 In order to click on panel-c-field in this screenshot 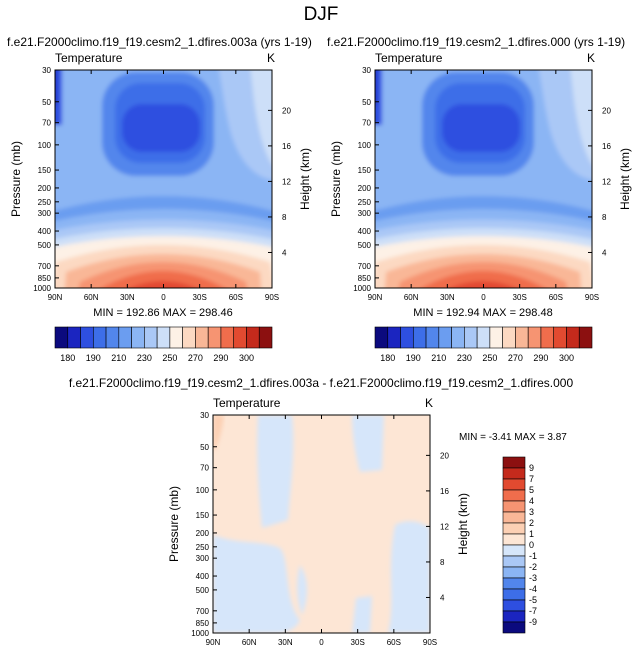, I will do `click(321, 524)`.